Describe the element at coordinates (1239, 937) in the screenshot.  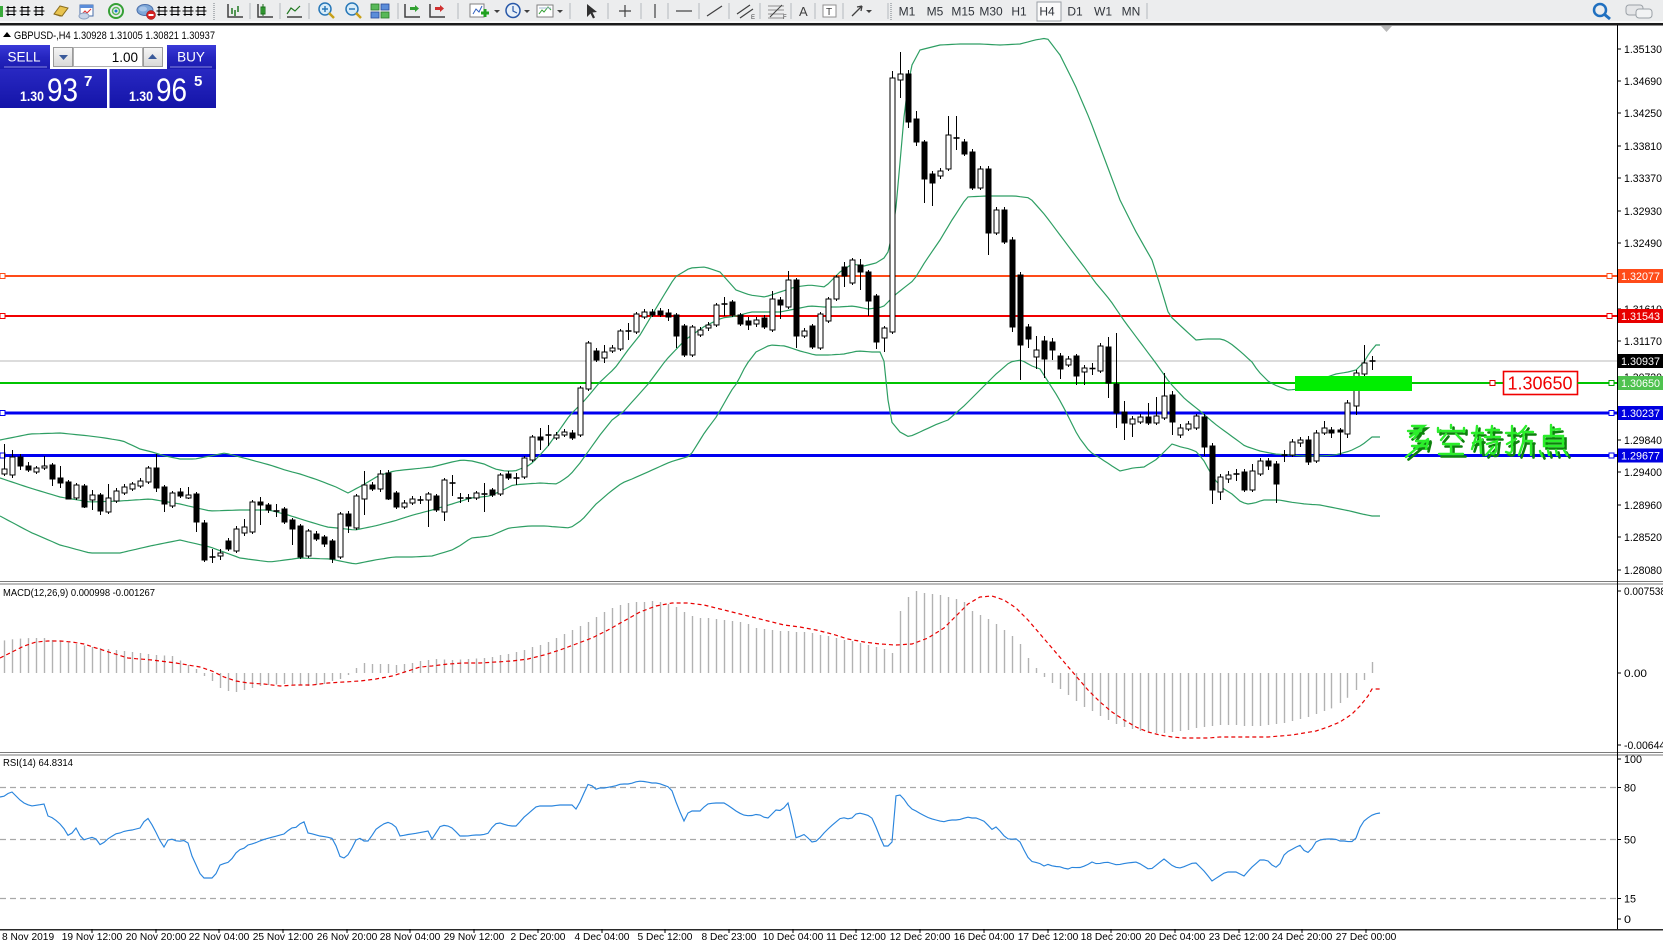
I see `svg-text: 23 Dec 12:00` at that location.